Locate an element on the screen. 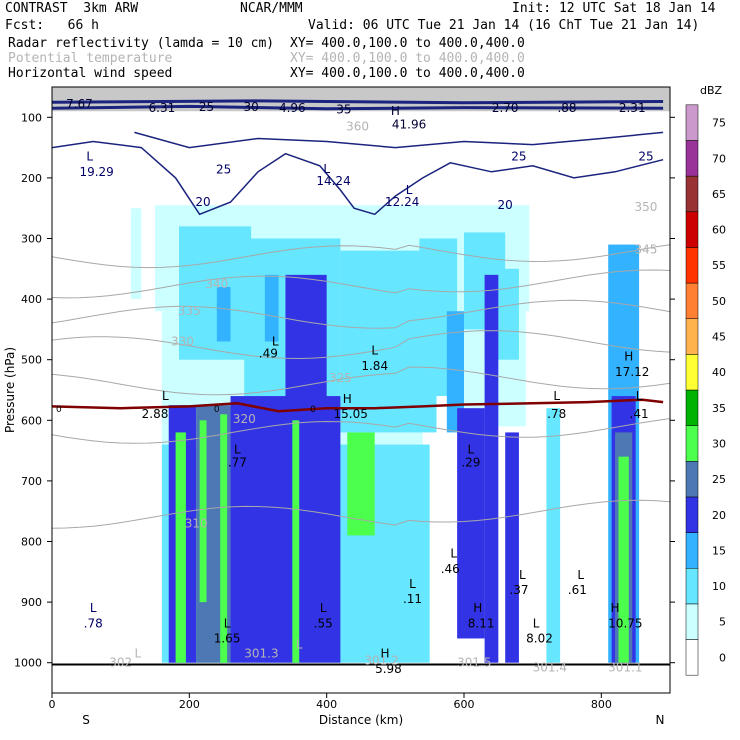 The image size is (740, 740). contour-annotation: .11 is located at coordinates (412, 599).